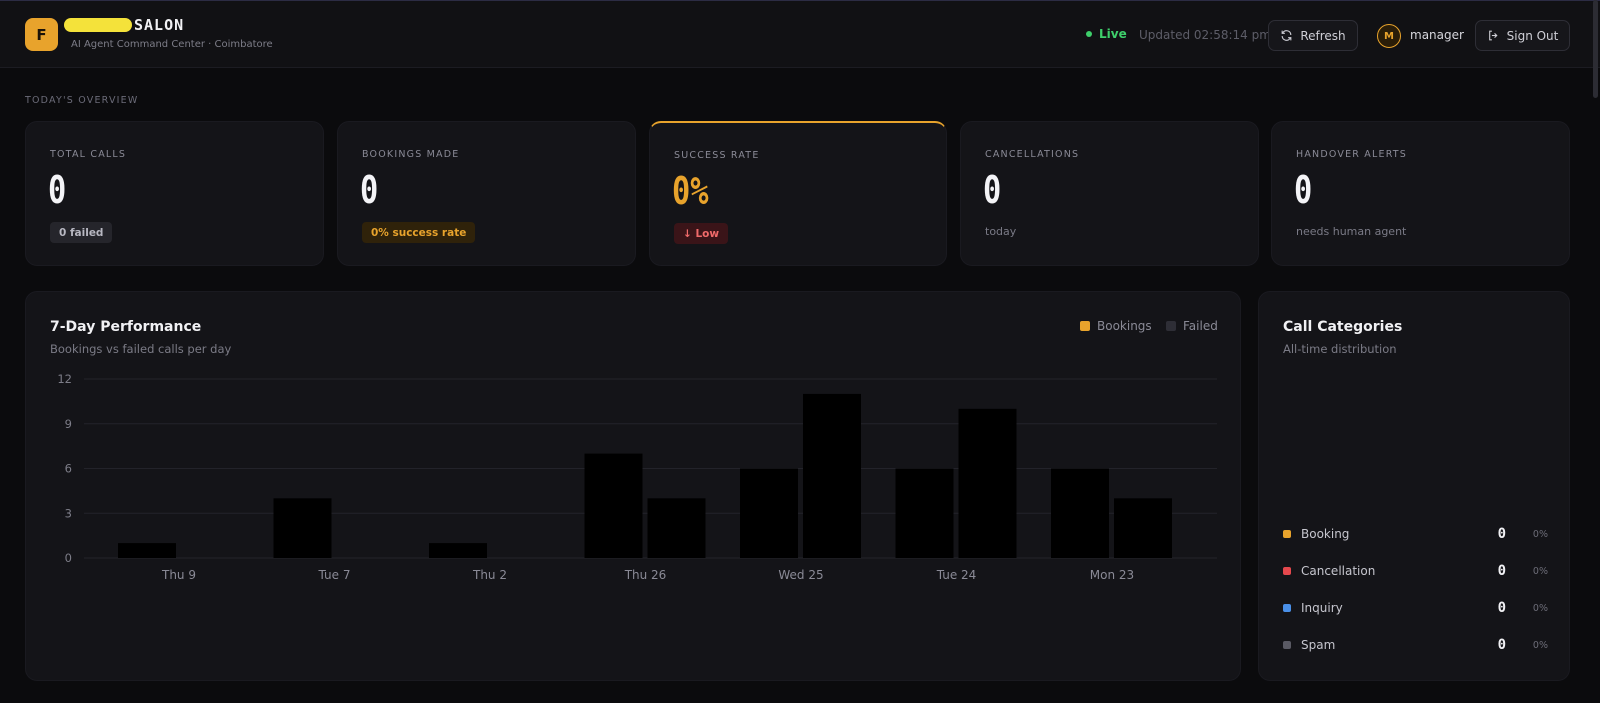 This screenshot has width=1600, height=703. Describe the element at coordinates (1205, 35) in the screenshot. I see `updated-timestamp: Updated 02:58:14 pm` at that location.